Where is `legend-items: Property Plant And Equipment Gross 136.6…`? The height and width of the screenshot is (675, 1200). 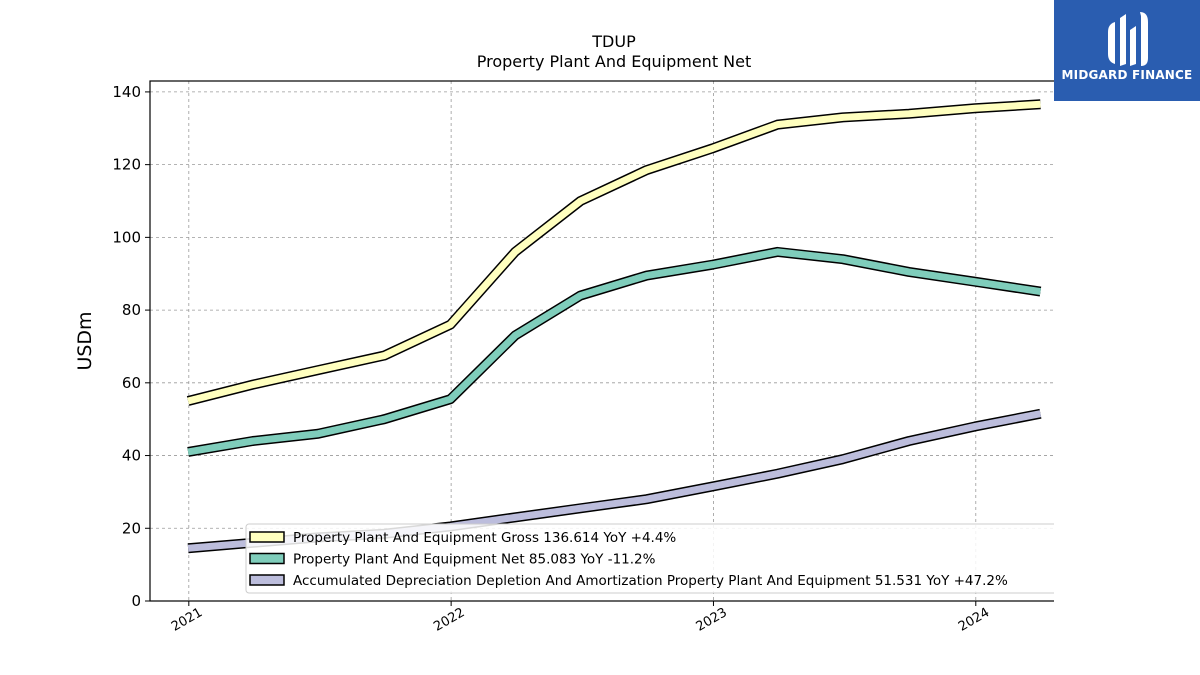
legend-items: Property Plant And Equipment Gross 136.6… is located at coordinates (628, 559).